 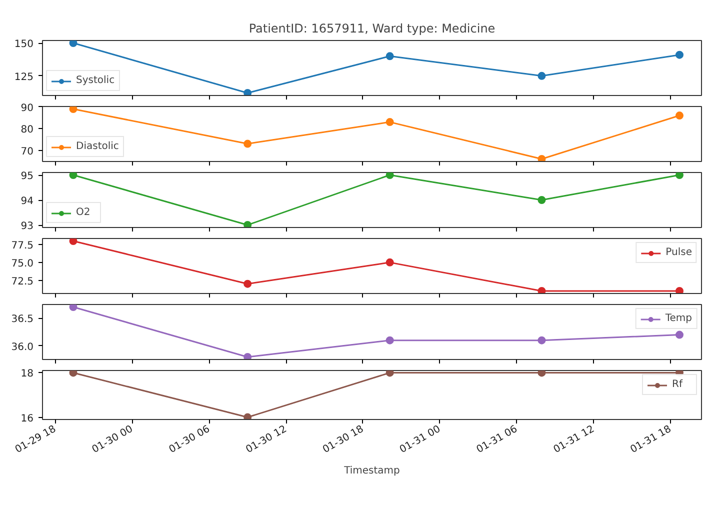 I want to click on legend-label: Temp, so click(x=678, y=318).